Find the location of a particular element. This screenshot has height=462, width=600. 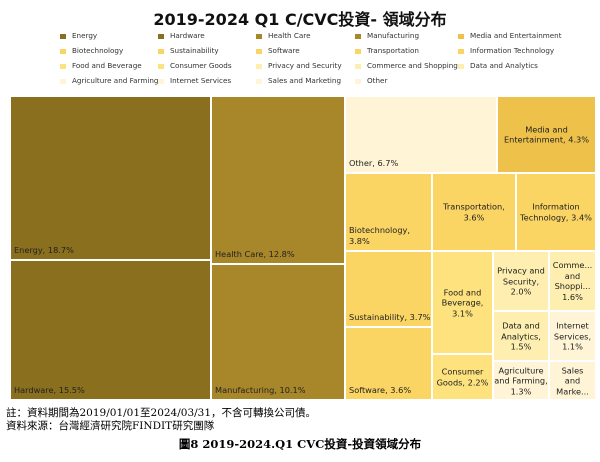

treemap-tile-manufacturing: Manufacturing, 10.1% is located at coordinates (278, 332).